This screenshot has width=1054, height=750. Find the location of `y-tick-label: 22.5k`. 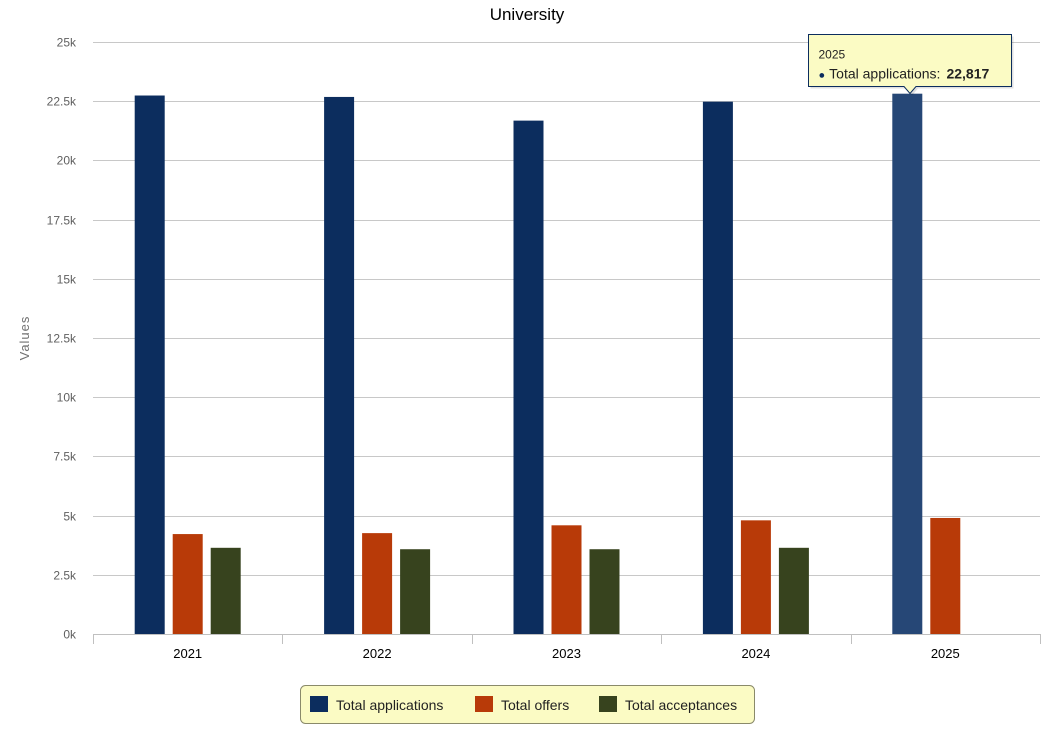

y-tick-label: 22.5k is located at coordinates (62, 102).